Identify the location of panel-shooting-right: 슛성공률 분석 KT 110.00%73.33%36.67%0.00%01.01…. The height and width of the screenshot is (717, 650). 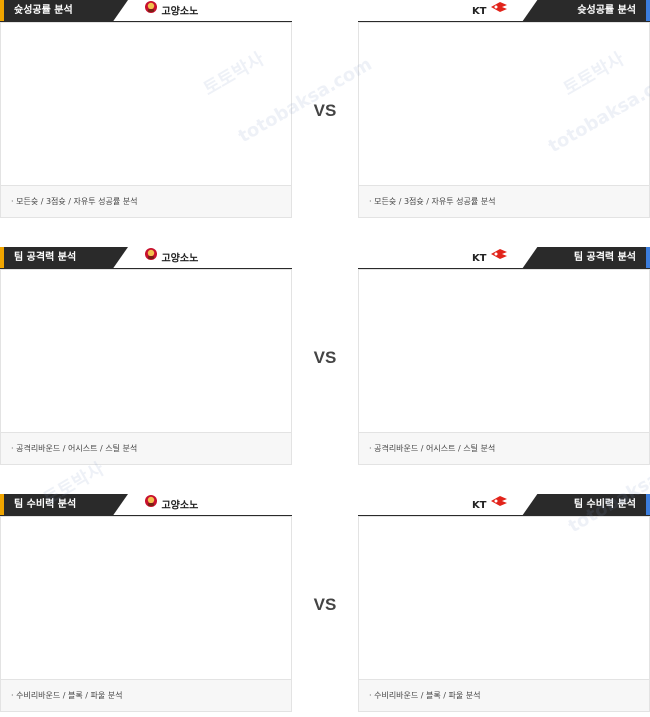
(504, 109).